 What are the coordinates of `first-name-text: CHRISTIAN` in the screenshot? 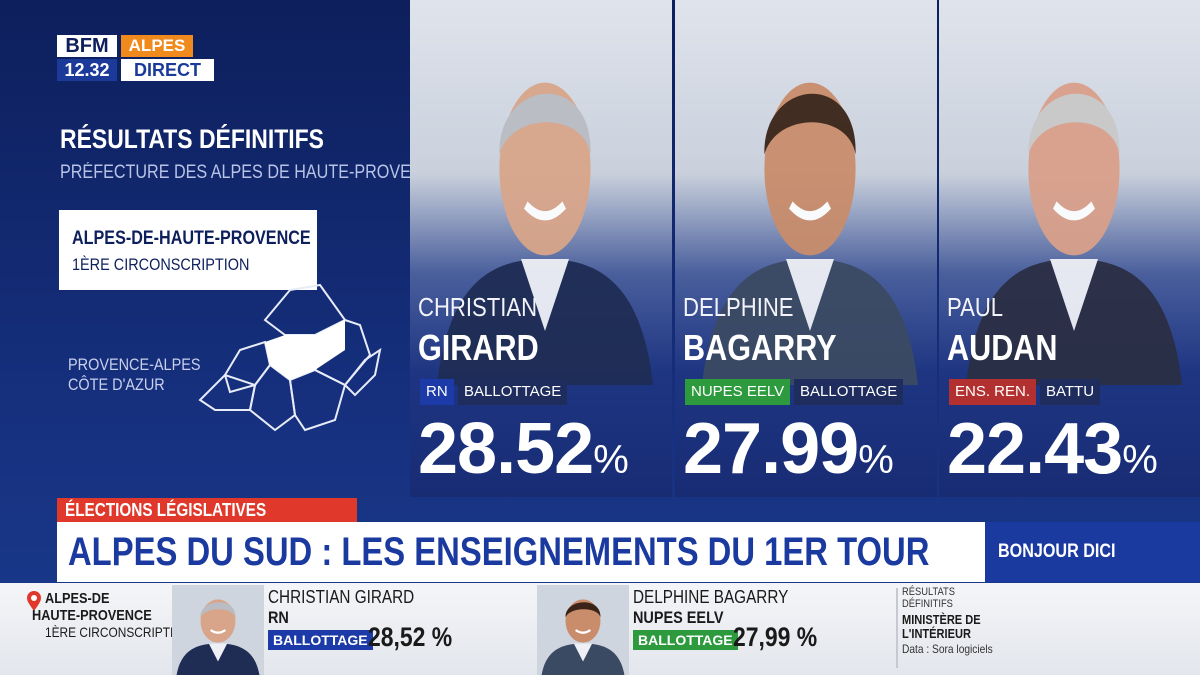 It's located at (478, 307).